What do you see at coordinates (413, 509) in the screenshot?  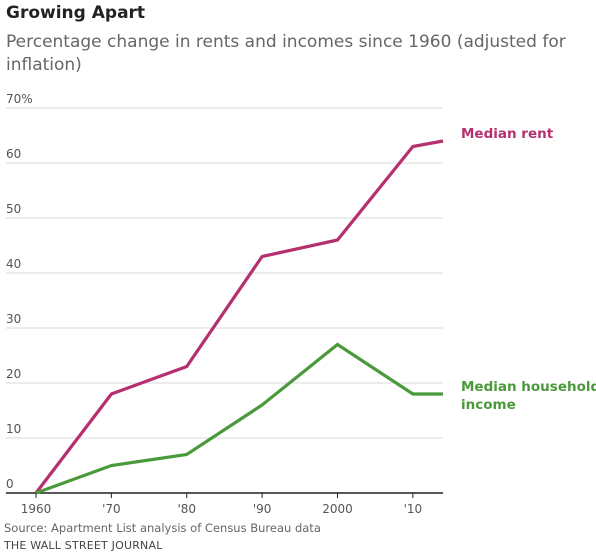 I see `x-tick-label: '10` at bounding box center [413, 509].